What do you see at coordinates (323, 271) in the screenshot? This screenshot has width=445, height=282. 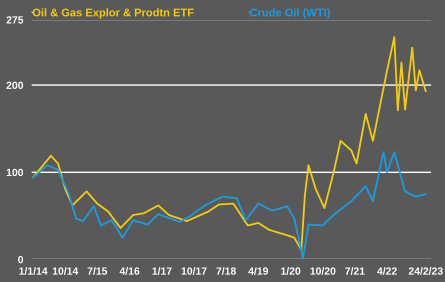 I see `x-tick-label: 10/20` at bounding box center [323, 271].